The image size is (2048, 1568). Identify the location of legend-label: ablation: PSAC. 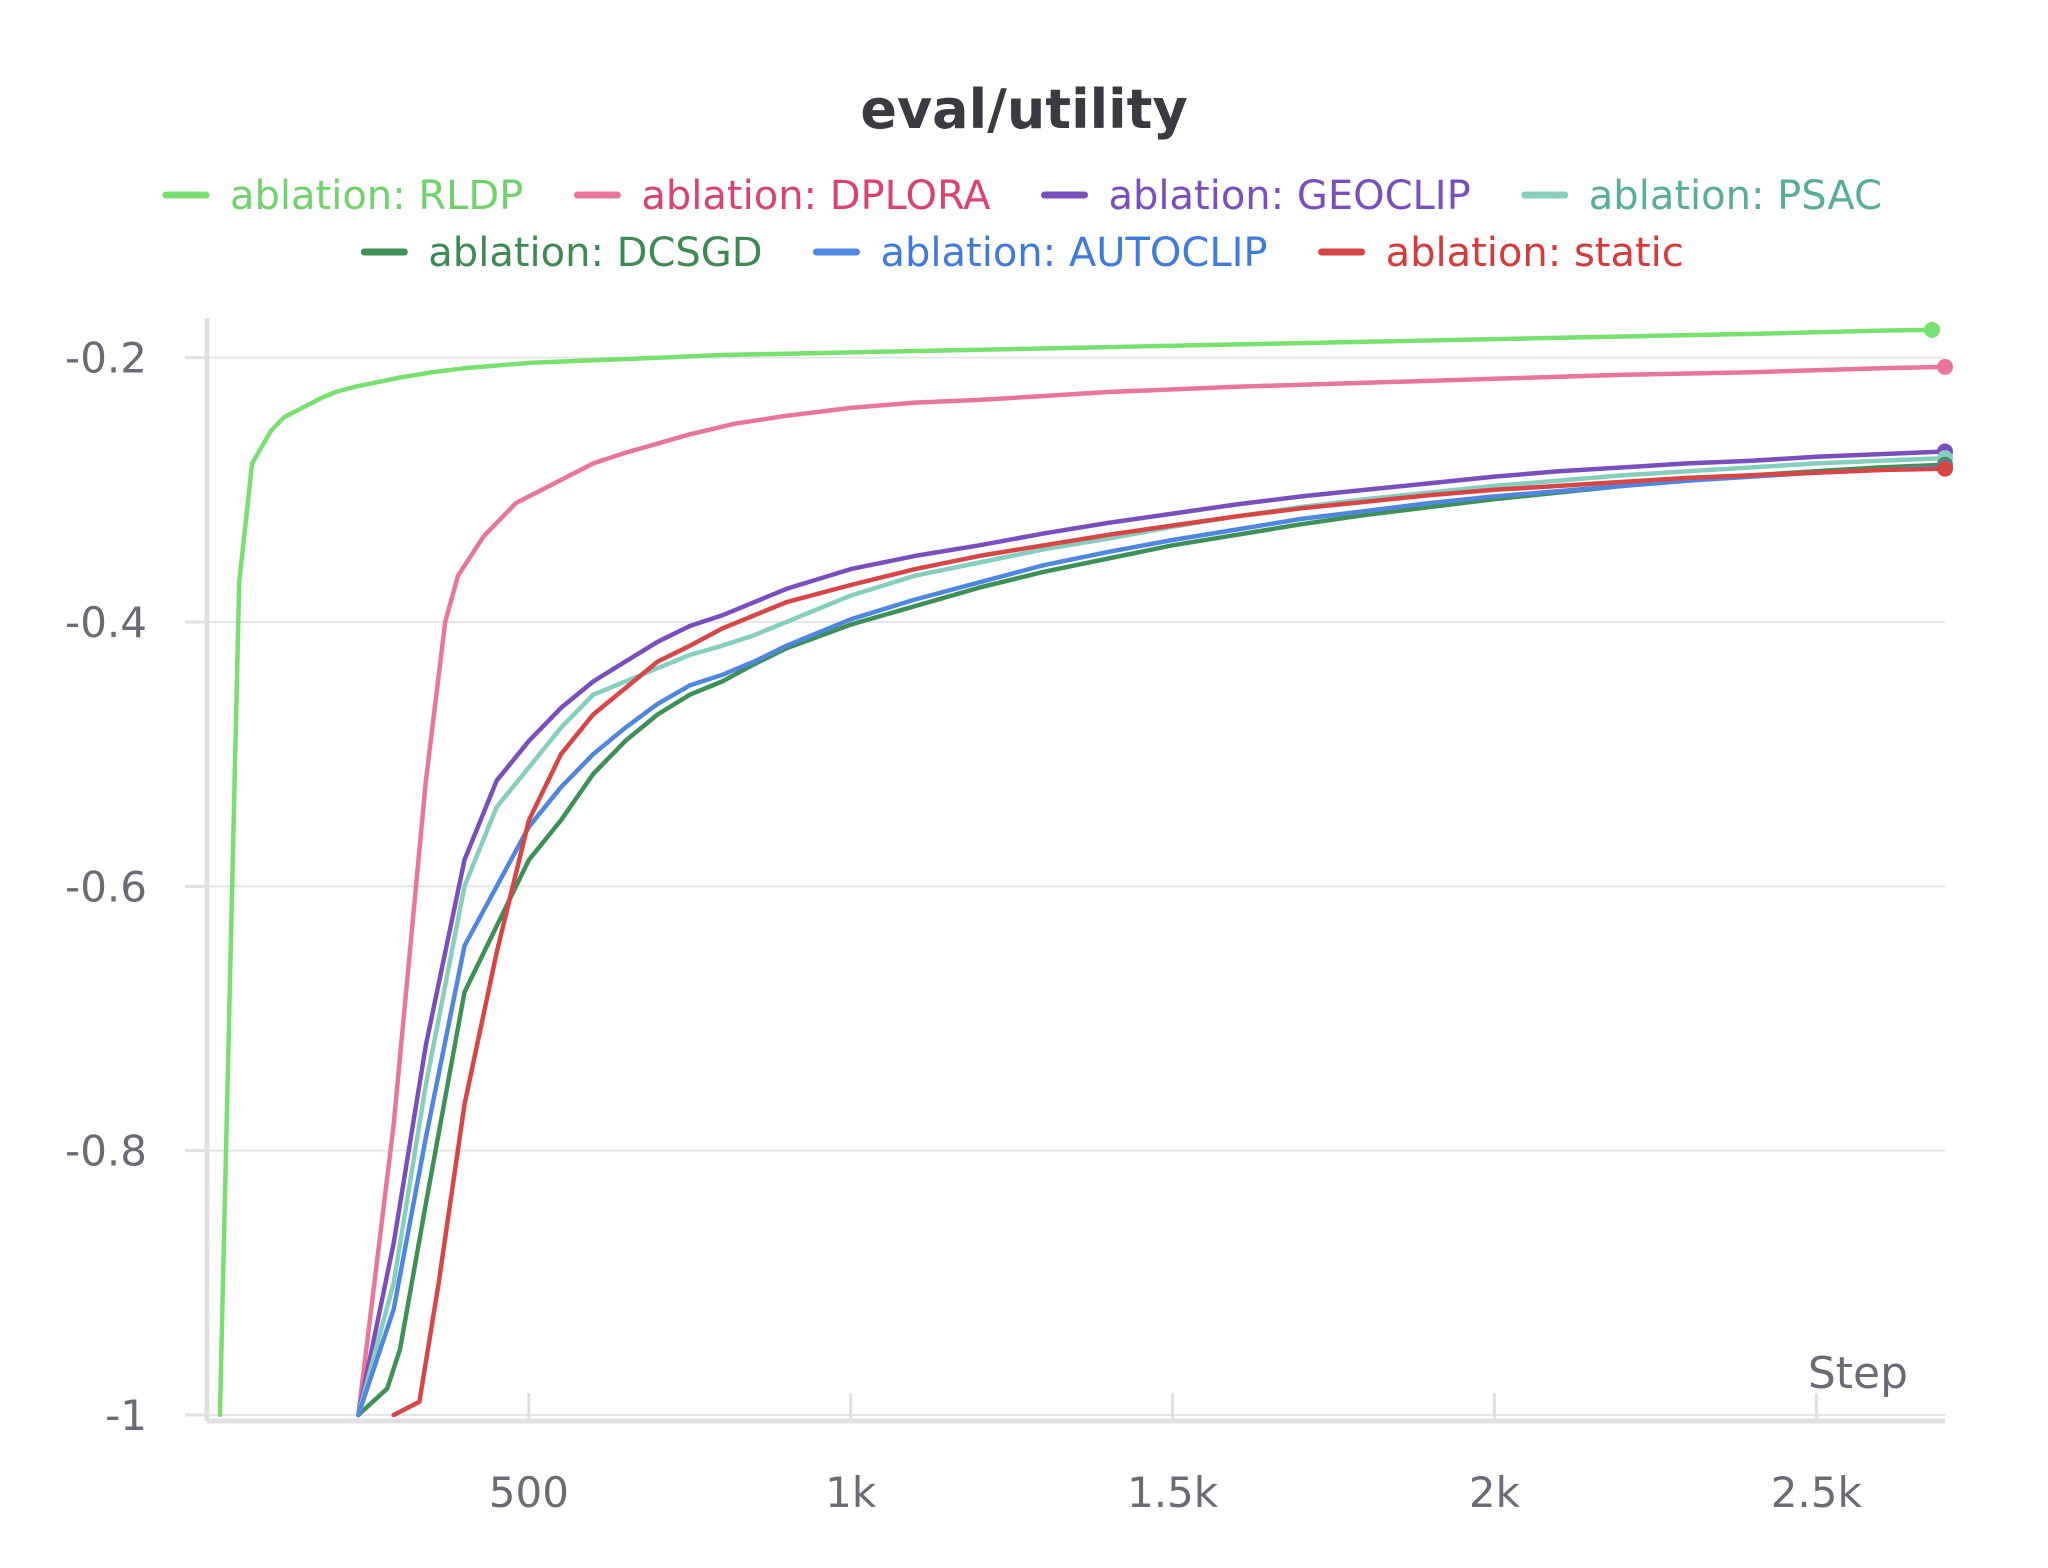
(1735, 196).